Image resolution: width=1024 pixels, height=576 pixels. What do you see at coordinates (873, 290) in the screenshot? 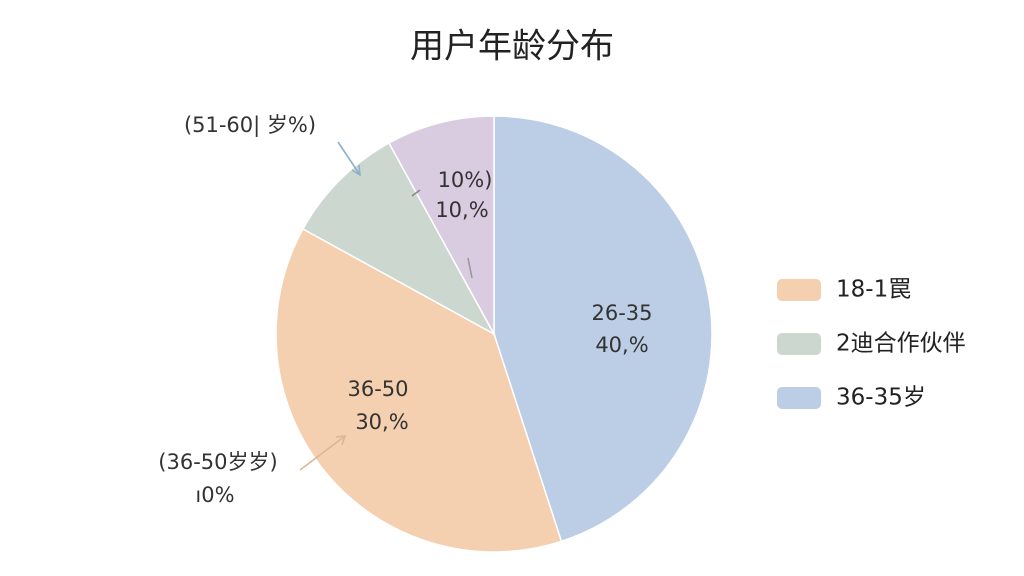
I see `legend-label: 18-1罠` at bounding box center [873, 290].